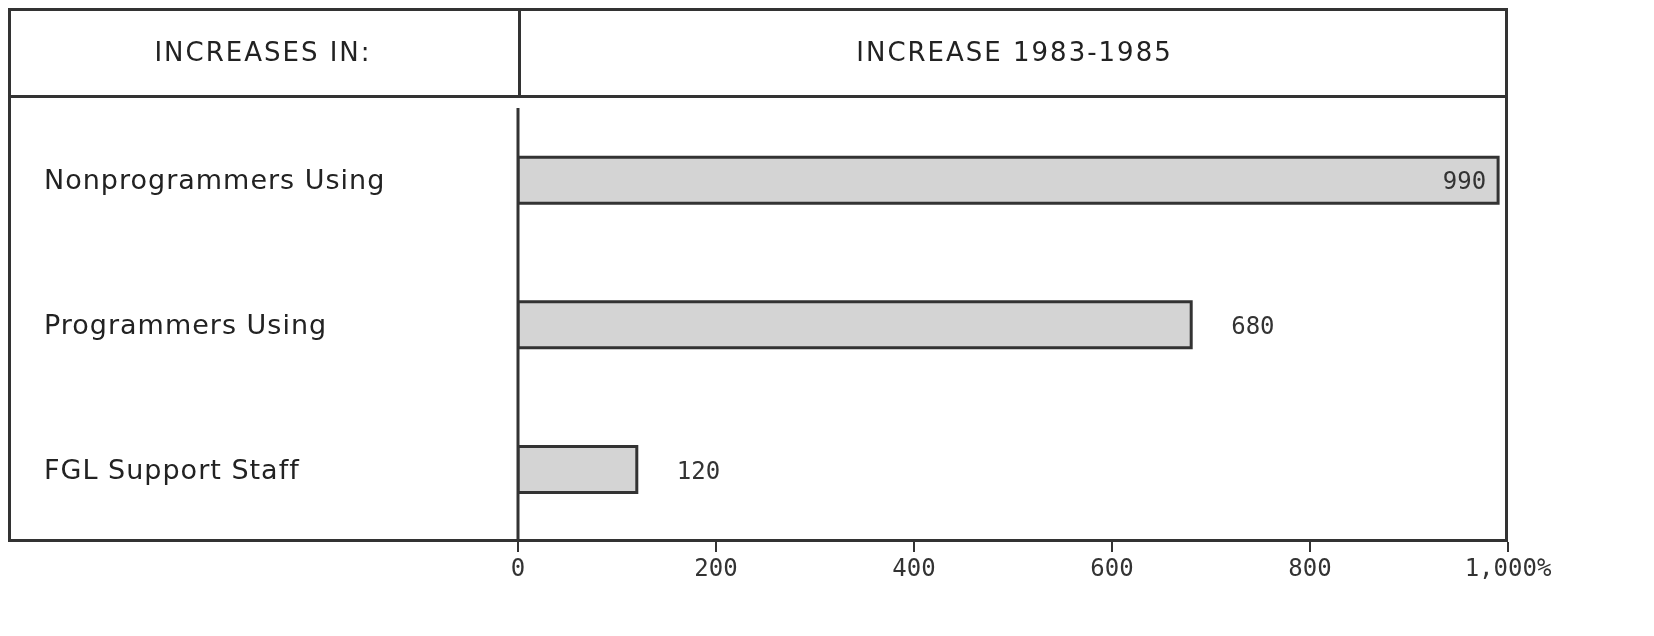 The width and height of the screenshot is (1654, 636). I want to click on data-label: 990, so click(1464, 181).